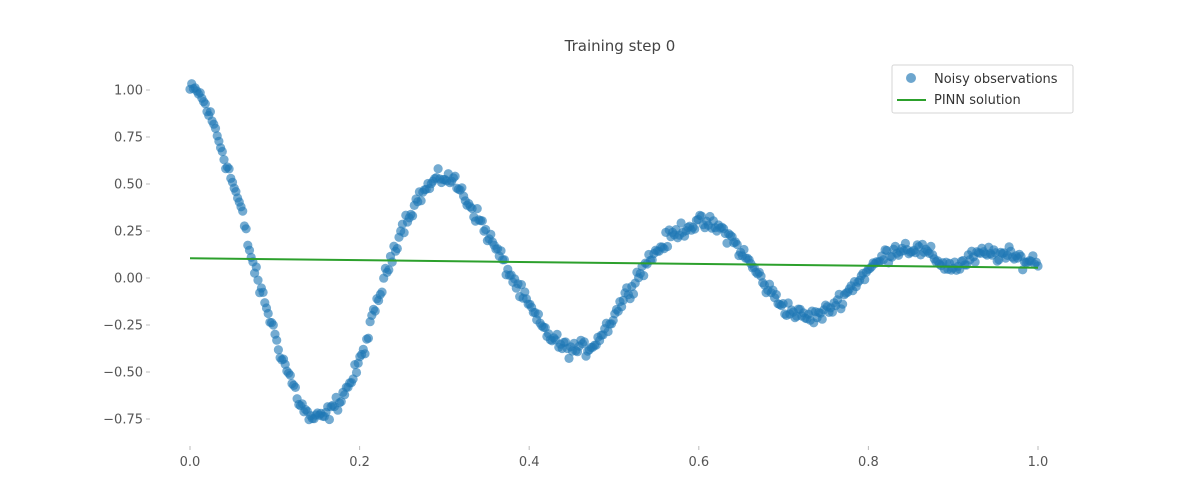  Describe the element at coordinates (128, 232) in the screenshot. I see `y-tick-label: 0.25` at that location.